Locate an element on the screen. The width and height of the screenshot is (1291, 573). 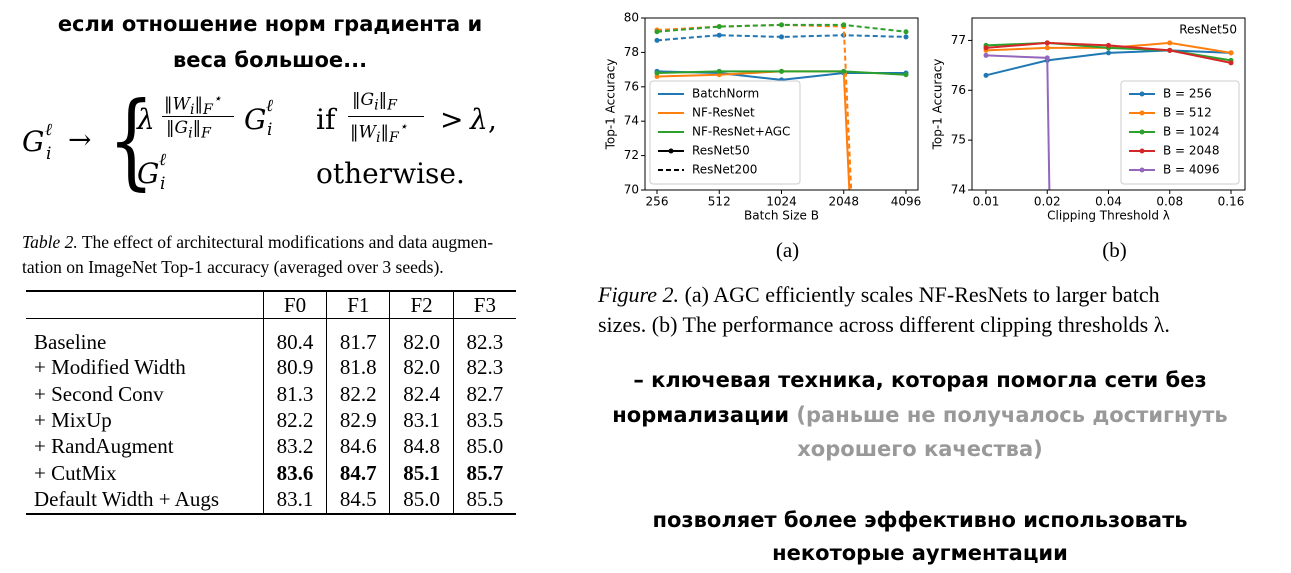
cell: + Second Conv is located at coordinates (99, 393).